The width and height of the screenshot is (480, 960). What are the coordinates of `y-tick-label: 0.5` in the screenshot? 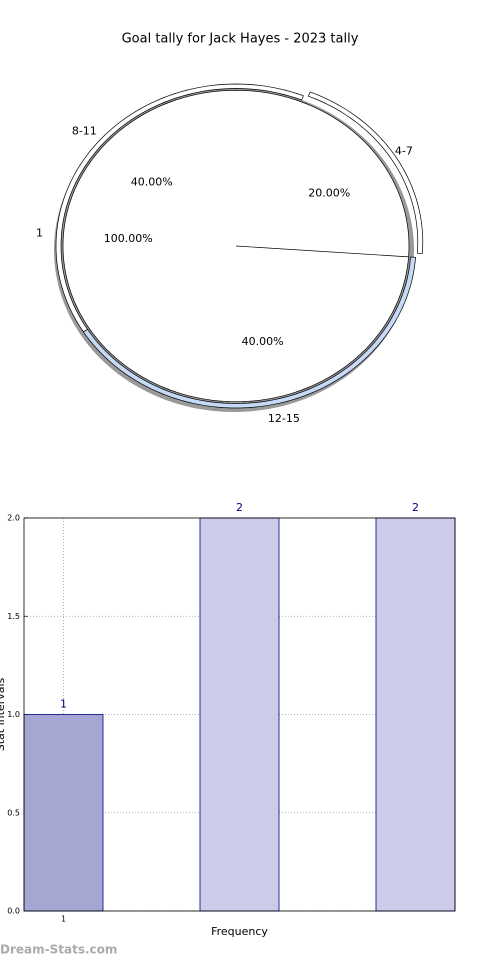 It's located at (13, 812).